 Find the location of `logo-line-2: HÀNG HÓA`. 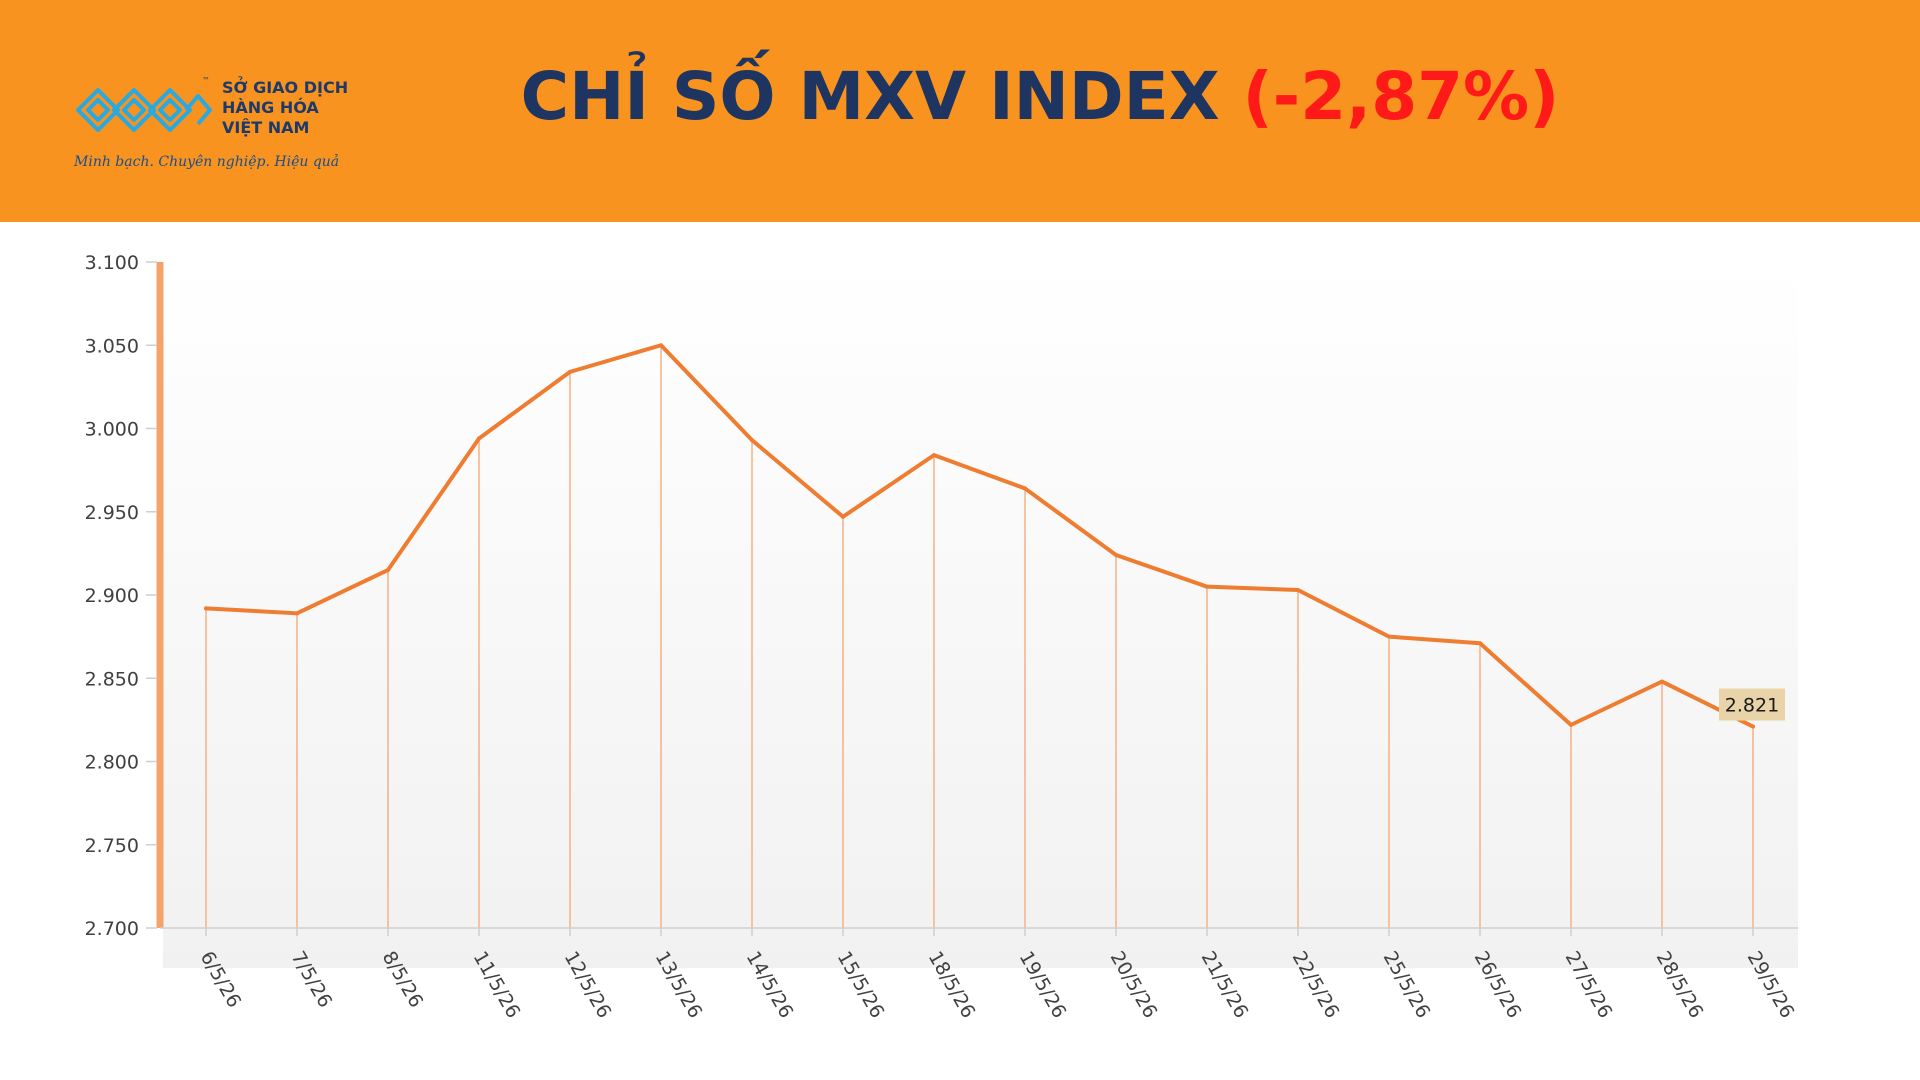

logo-line-2: HÀNG HÓA is located at coordinates (270, 107).